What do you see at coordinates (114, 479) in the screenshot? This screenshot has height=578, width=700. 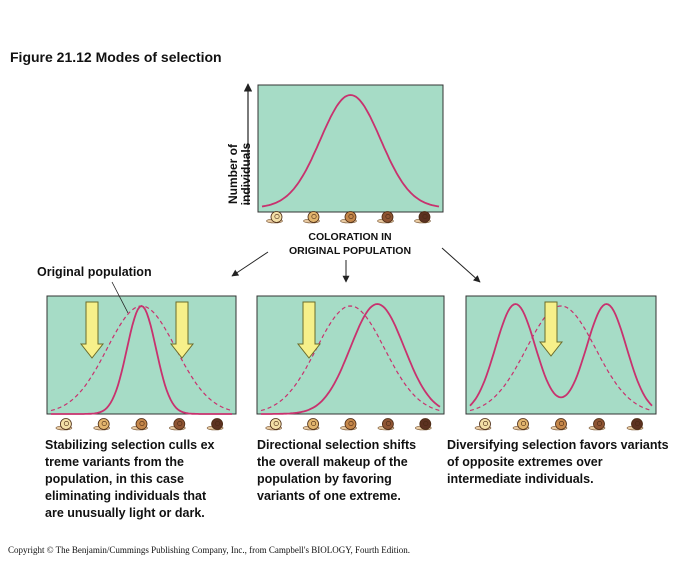 I see `caption-line: population, in this case` at bounding box center [114, 479].